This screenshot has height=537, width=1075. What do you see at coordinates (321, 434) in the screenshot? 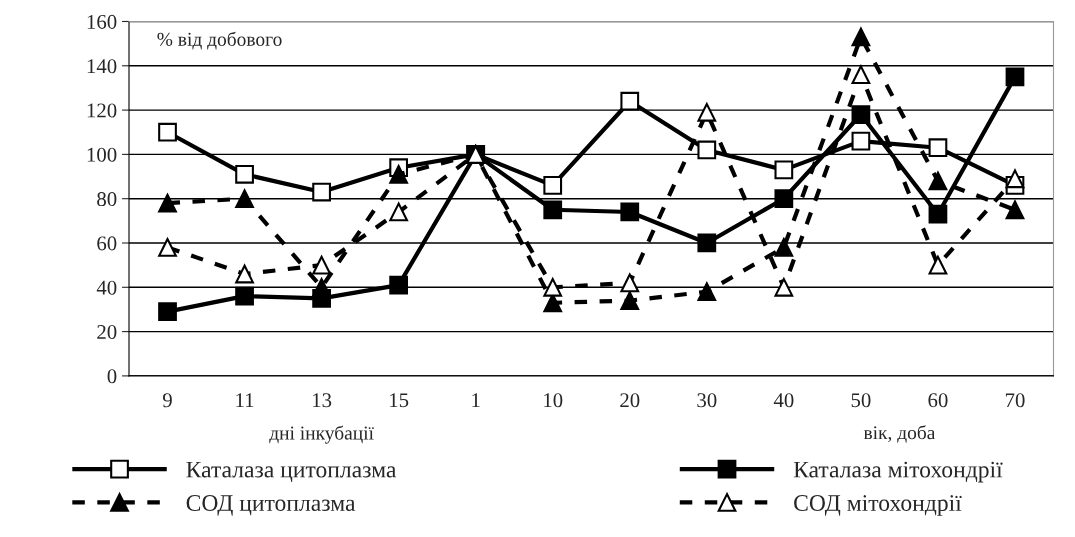
I see `text: дні інкубації` at bounding box center [321, 434].